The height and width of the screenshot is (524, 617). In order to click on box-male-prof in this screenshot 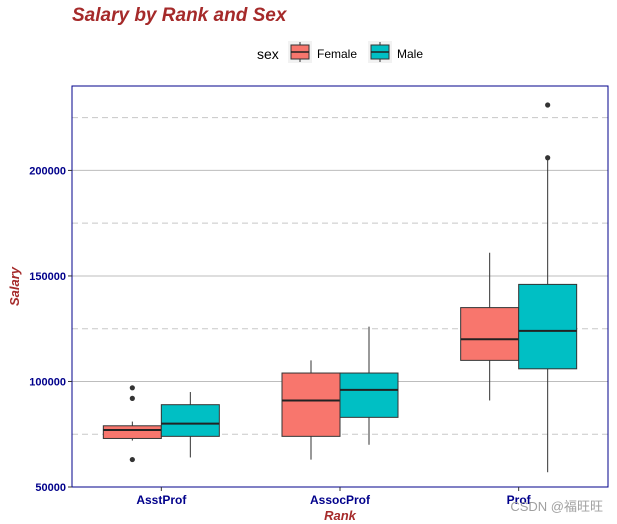, I will do `click(548, 287)`.